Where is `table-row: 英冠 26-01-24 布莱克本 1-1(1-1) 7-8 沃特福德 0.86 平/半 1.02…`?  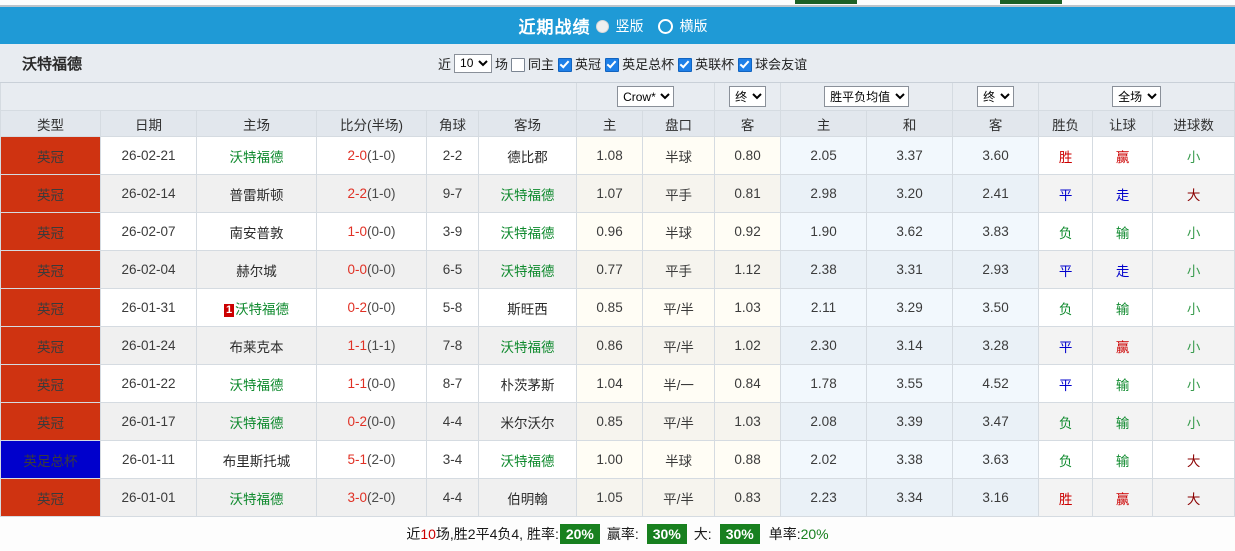
table-row: 英冠 26-01-24 布莱克本 1-1(1-1) 7-8 沃特福德 0.86 平/半 1.02… is located at coordinates (617, 345).